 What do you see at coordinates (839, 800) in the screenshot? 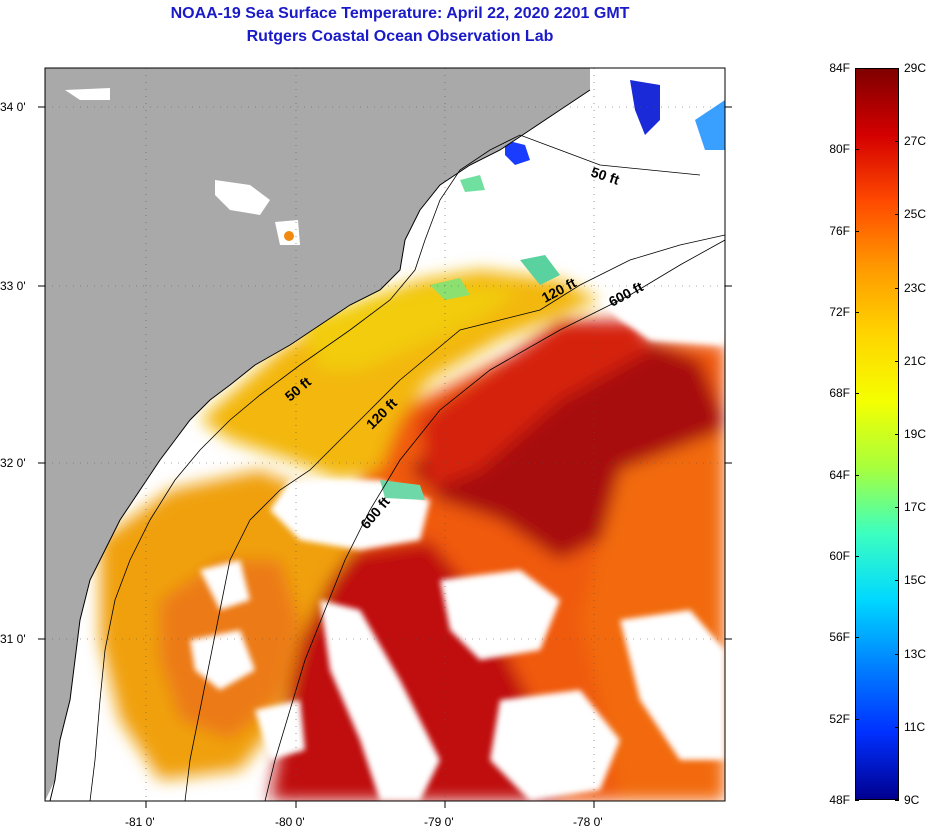
I see `colorbar-f-label: 48F` at bounding box center [839, 800].